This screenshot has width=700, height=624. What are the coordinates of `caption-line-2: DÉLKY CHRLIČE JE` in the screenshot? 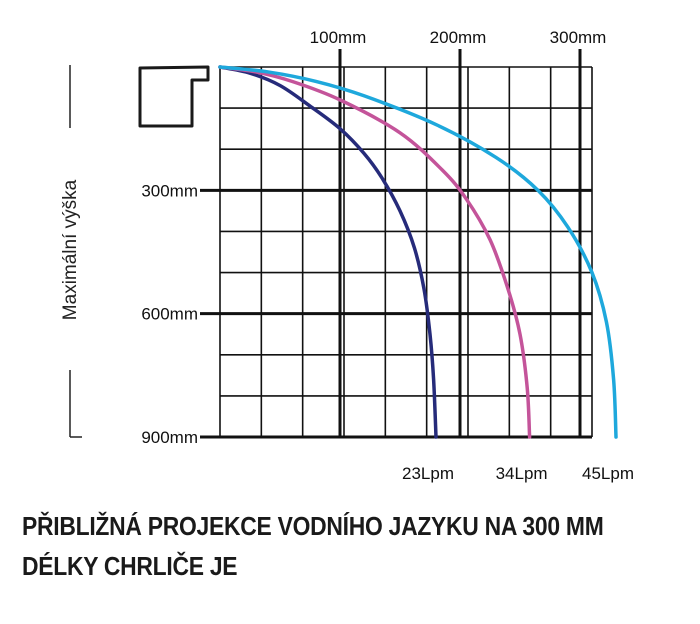 It's located at (130, 566).